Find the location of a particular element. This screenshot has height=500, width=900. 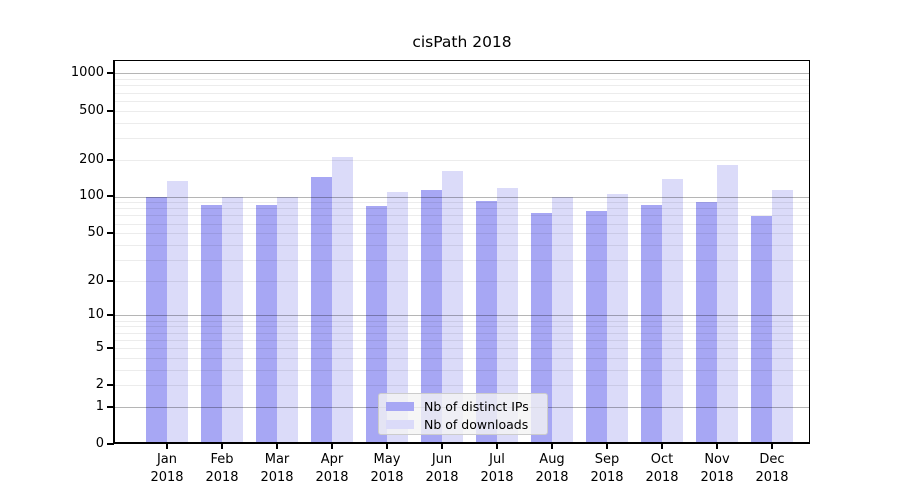

bar-distinct-ips-oct is located at coordinates (651, 324).